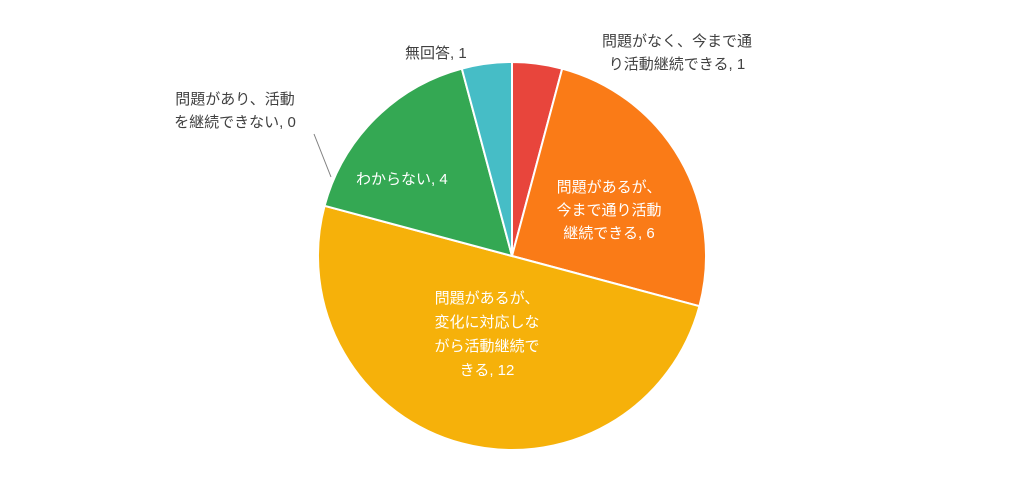  Describe the element at coordinates (677, 64) in the screenshot. I see `label-text-line2: り活動継続できる, 1` at that location.